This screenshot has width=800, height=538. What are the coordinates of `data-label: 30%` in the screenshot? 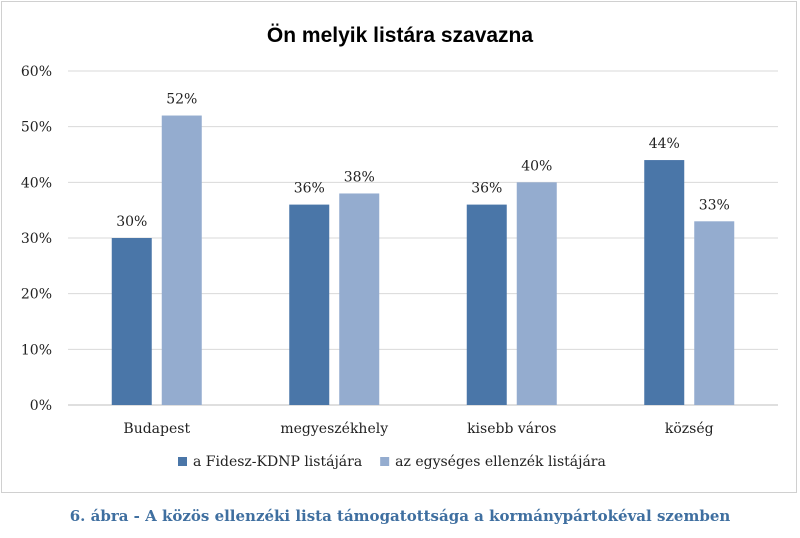 It's located at (131, 222).